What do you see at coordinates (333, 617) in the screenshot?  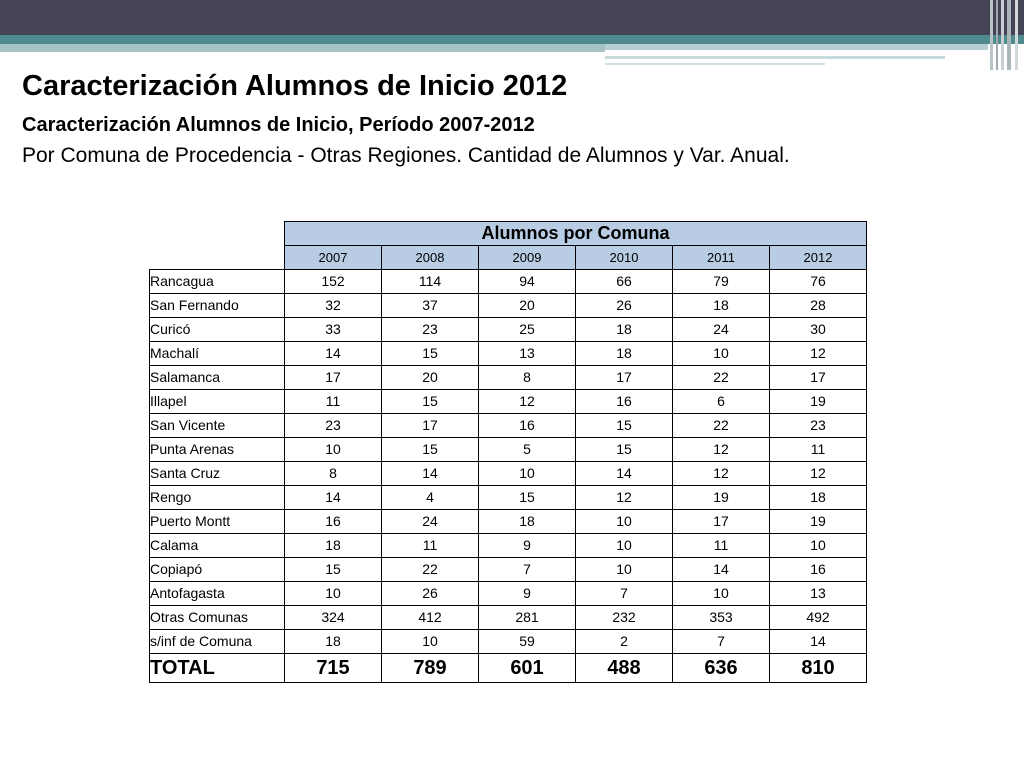 I see `value-cell: 324` at bounding box center [333, 617].